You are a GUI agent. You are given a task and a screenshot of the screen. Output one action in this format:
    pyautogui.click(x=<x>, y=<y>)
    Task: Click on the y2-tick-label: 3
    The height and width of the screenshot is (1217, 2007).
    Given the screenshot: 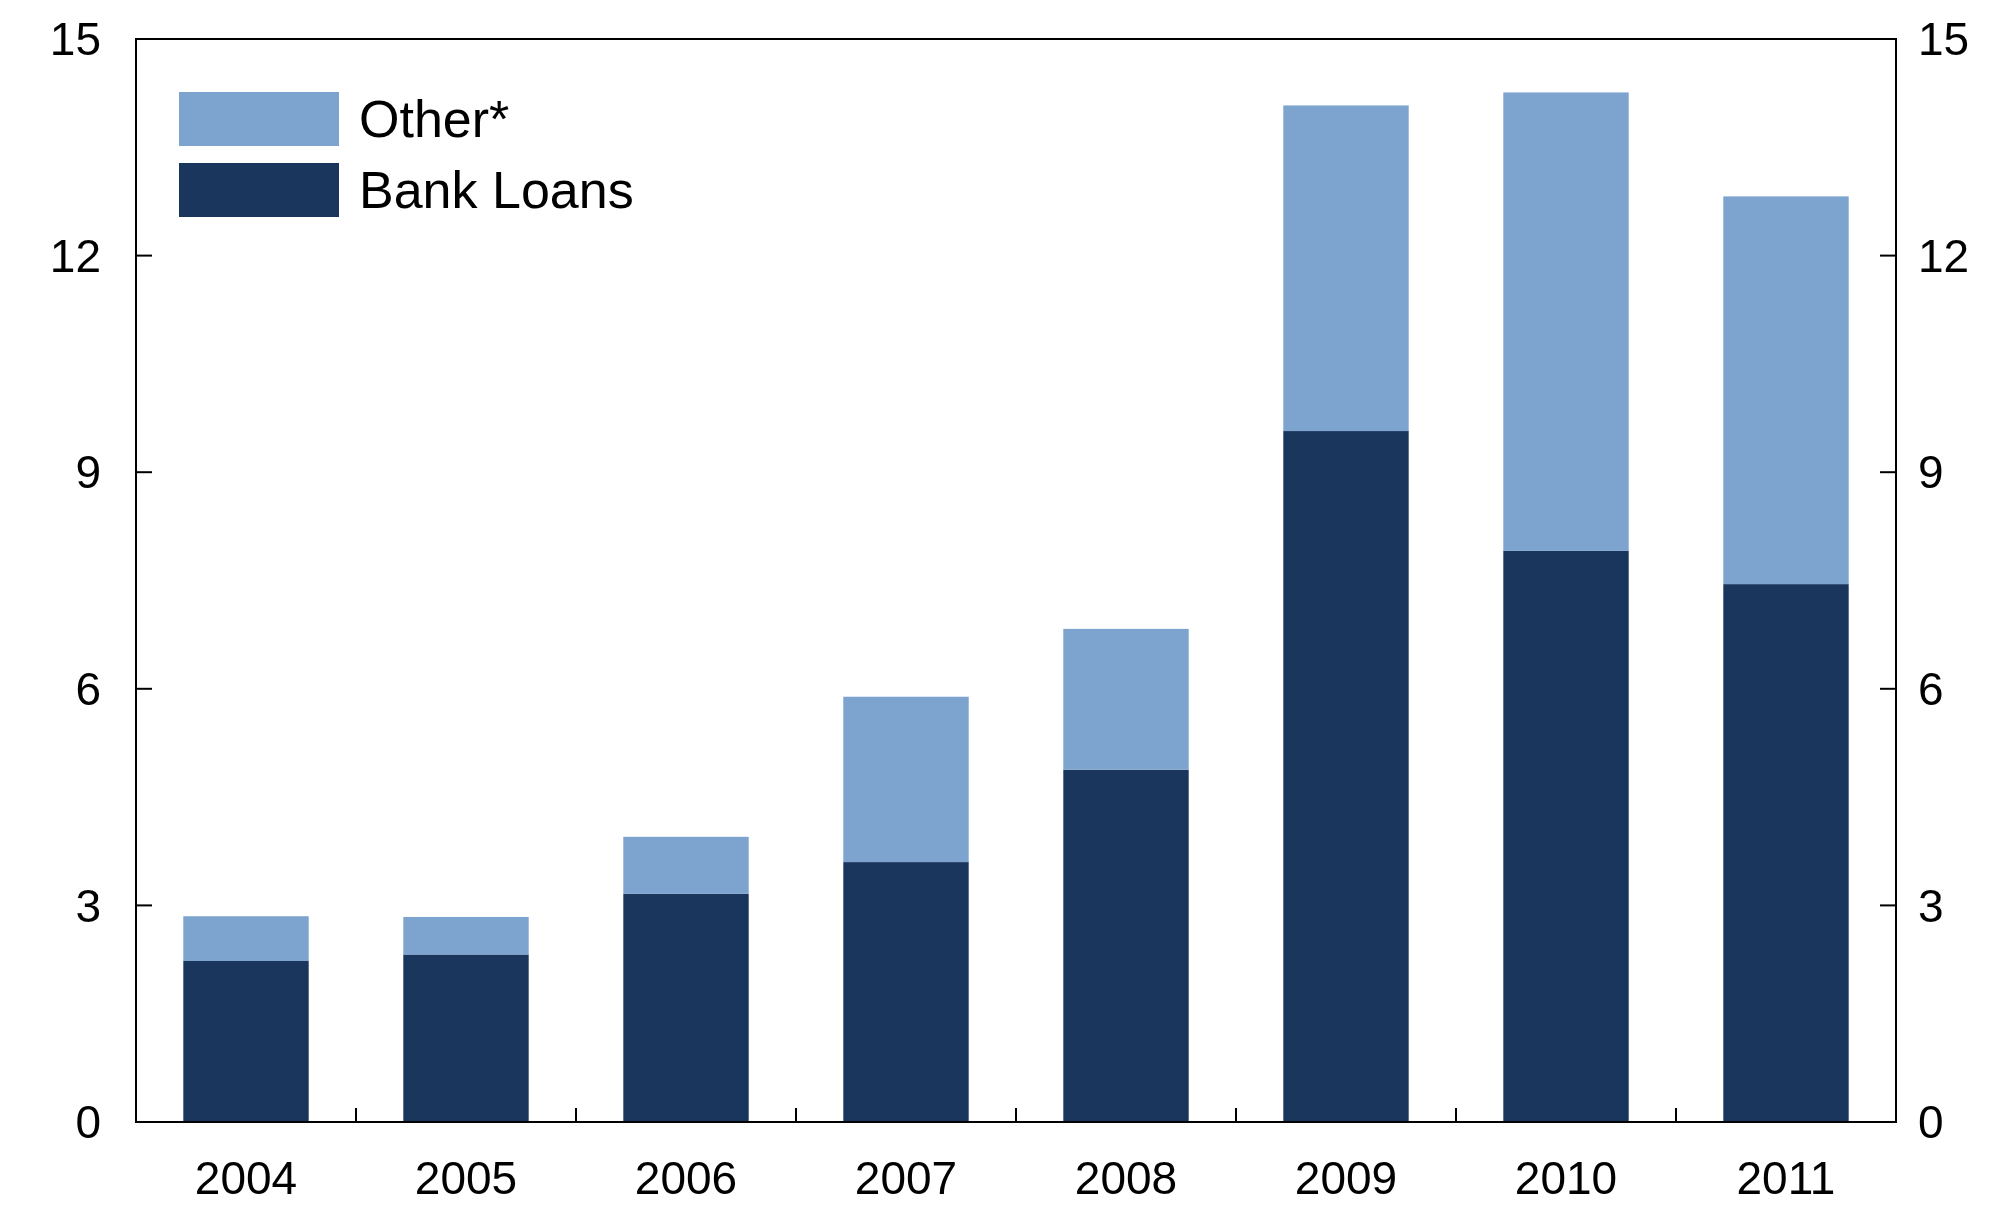 What is the action you would take?
    pyautogui.click(x=1931, y=905)
    